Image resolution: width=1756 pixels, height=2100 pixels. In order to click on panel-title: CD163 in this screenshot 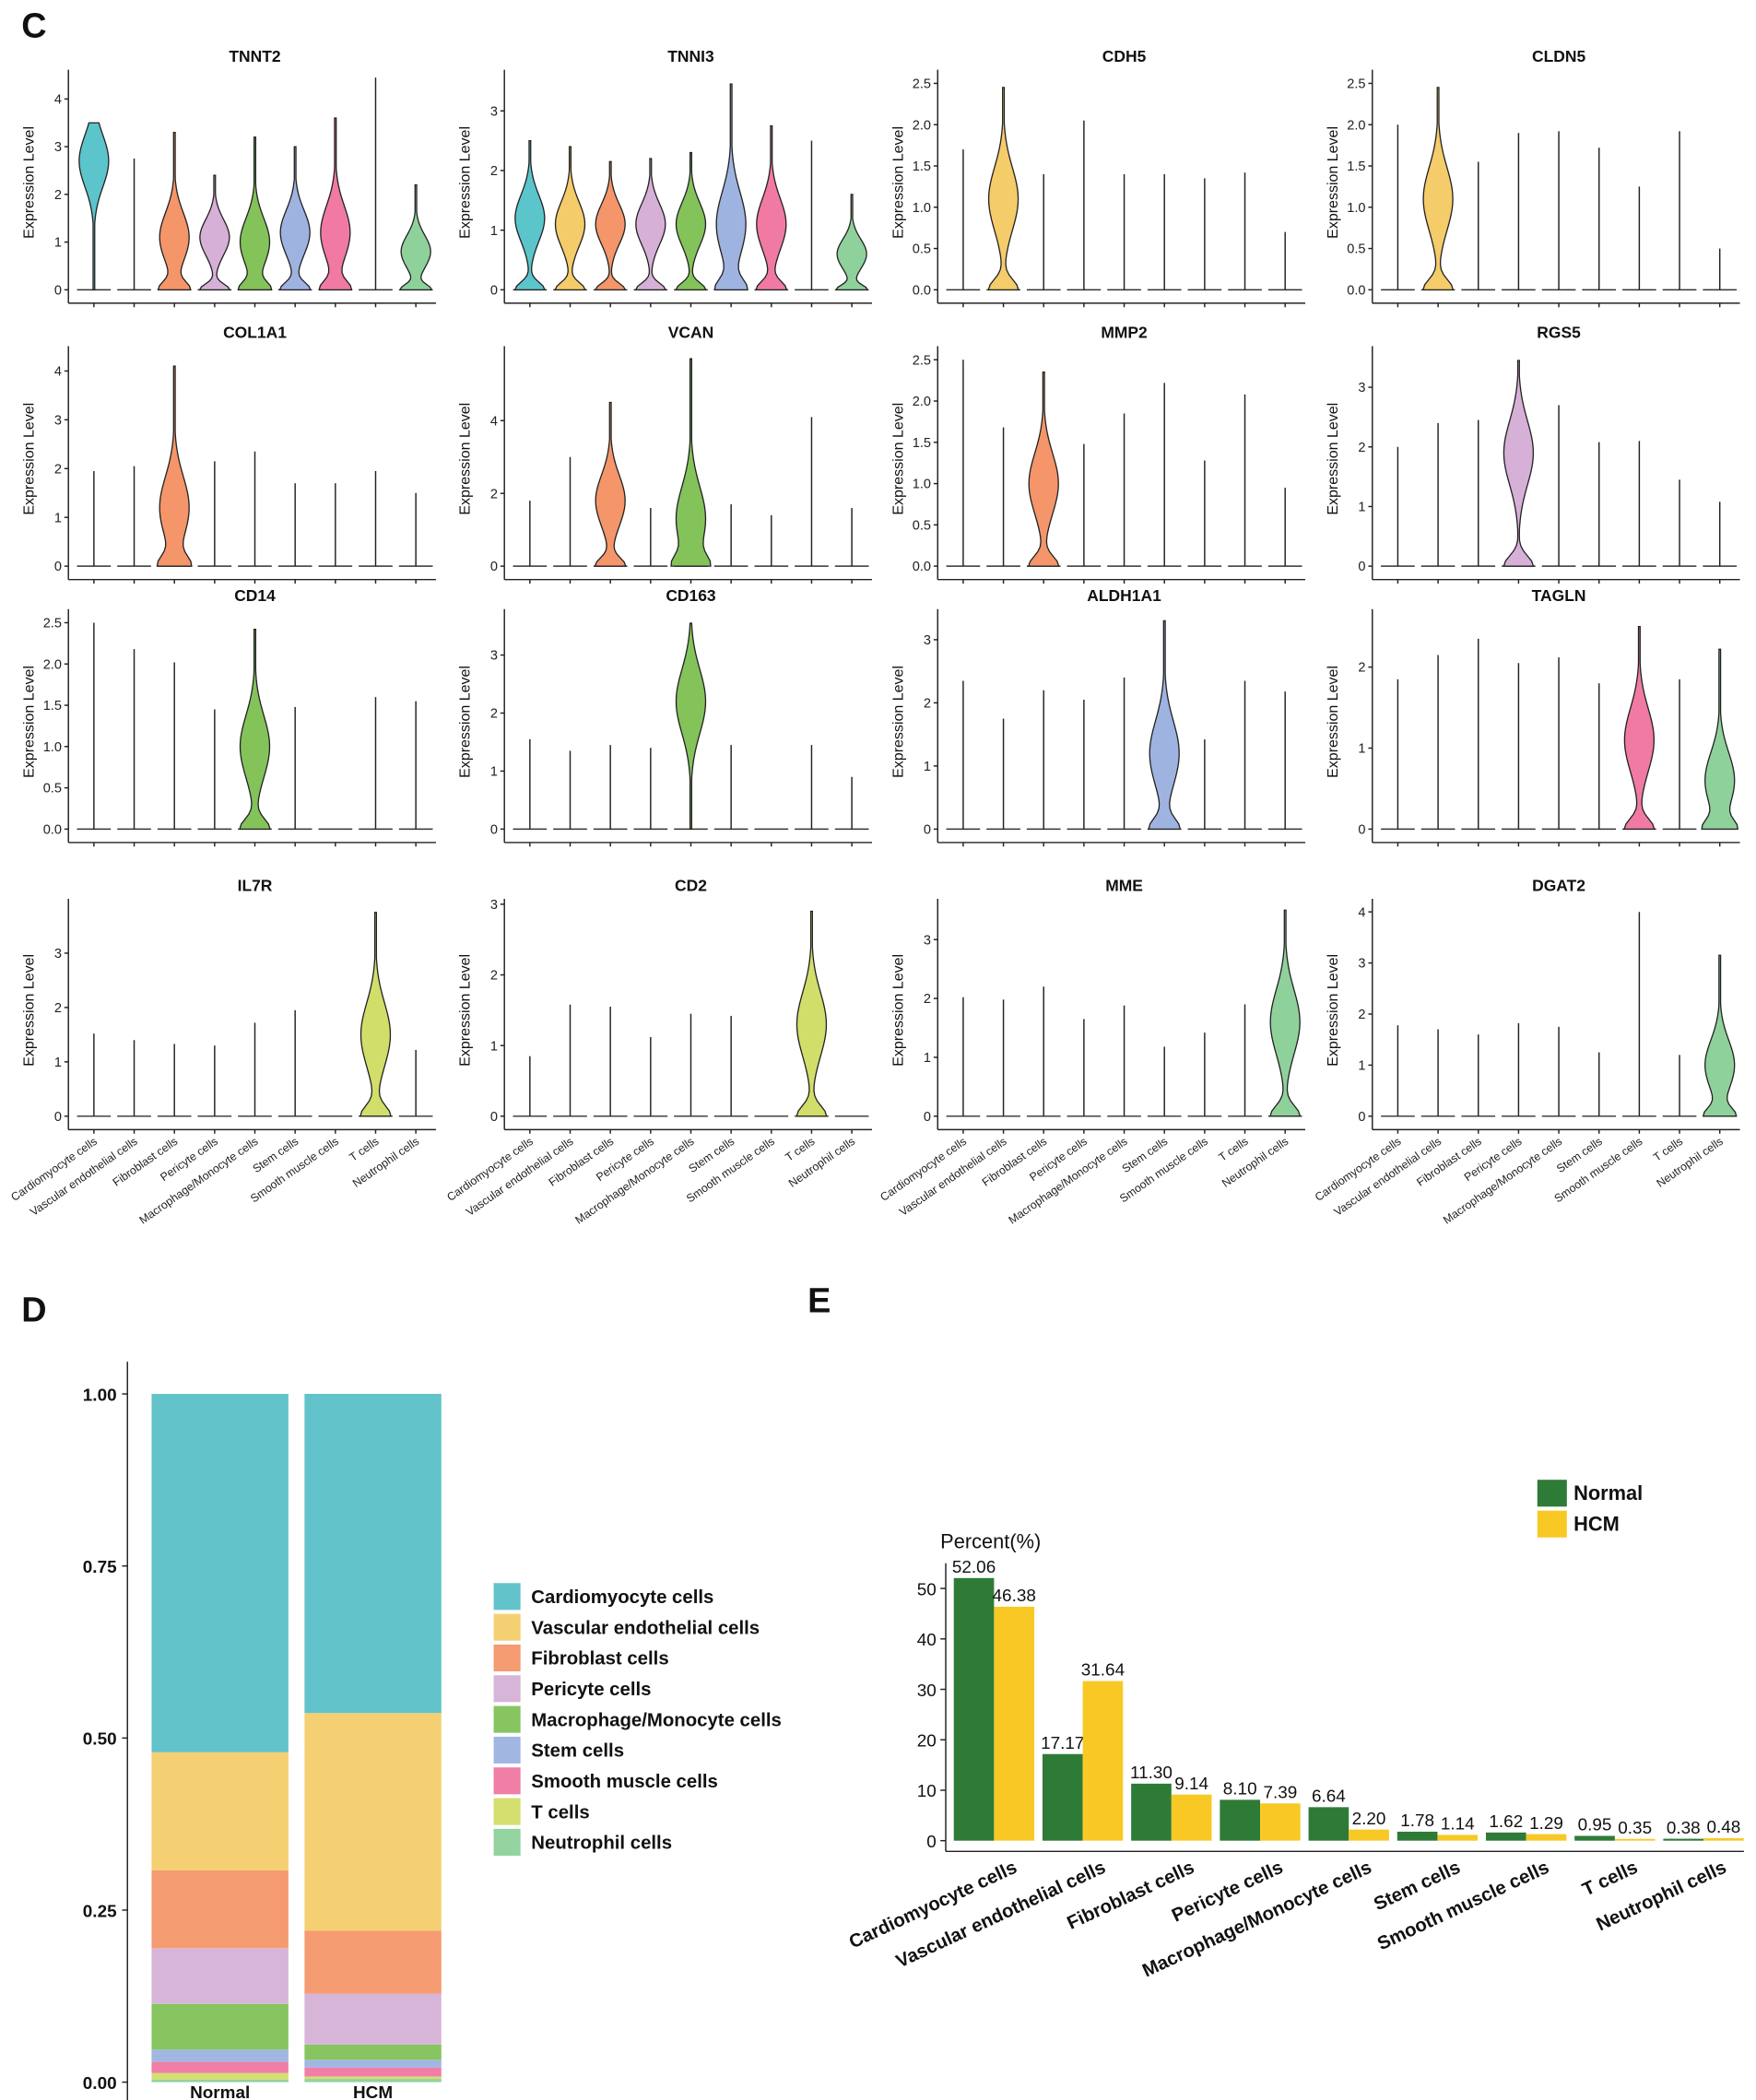, I will do `click(691, 595)`.